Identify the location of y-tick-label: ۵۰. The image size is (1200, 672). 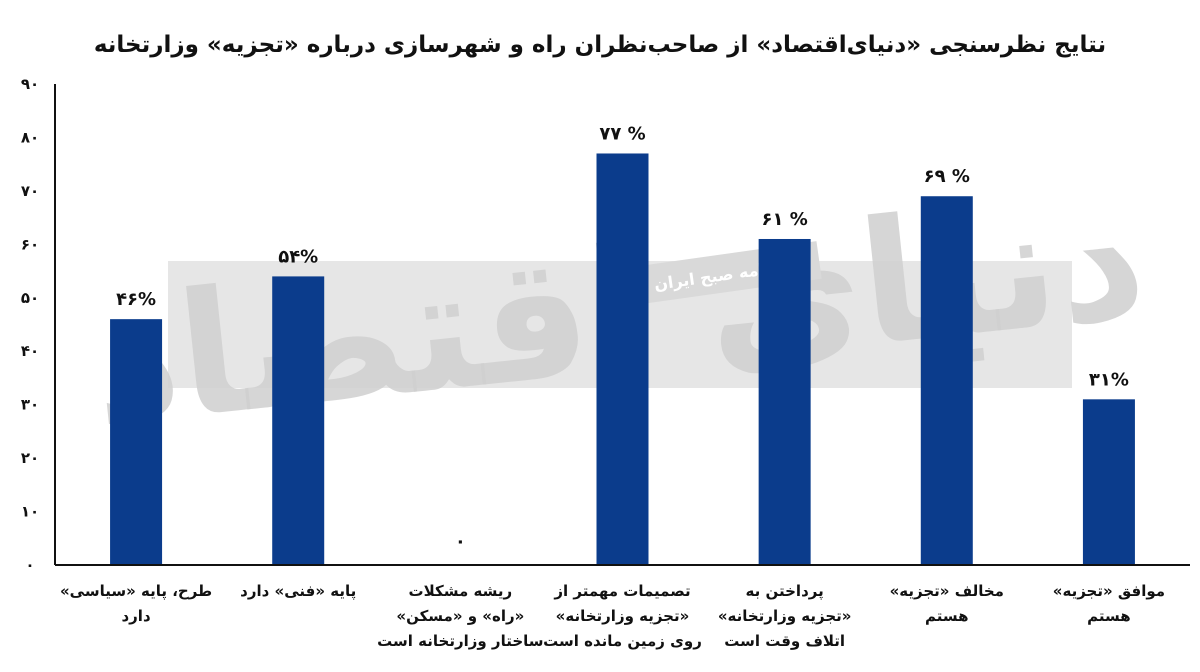
(30, 298).